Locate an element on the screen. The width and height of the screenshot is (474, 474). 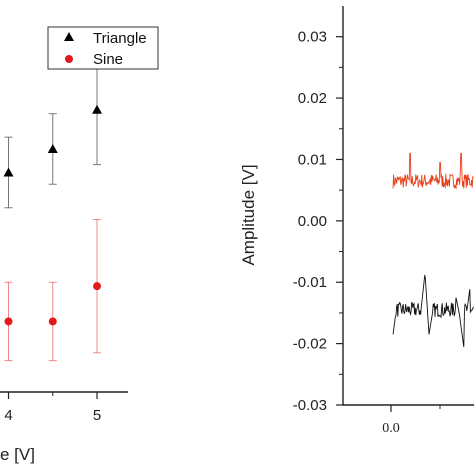
right-x-tick-label: 0.0 is located at coordinates (391, 428).